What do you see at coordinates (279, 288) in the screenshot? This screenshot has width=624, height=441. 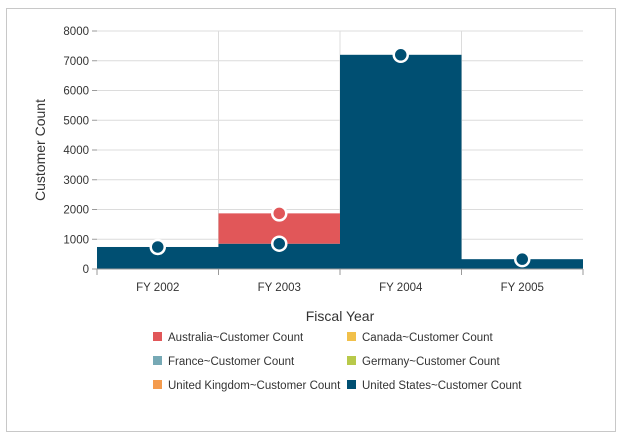 I see `x-tick-label: FY 2003` at bounding box center [279, 288].